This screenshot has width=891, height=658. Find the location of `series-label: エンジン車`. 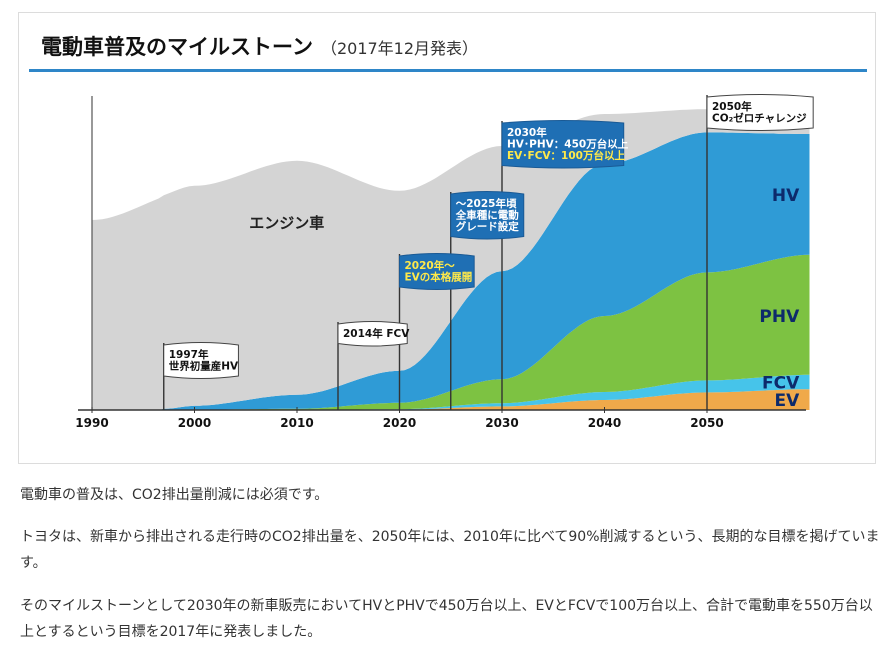

series-label: エンジン車 is located at coordinates (286, 223).